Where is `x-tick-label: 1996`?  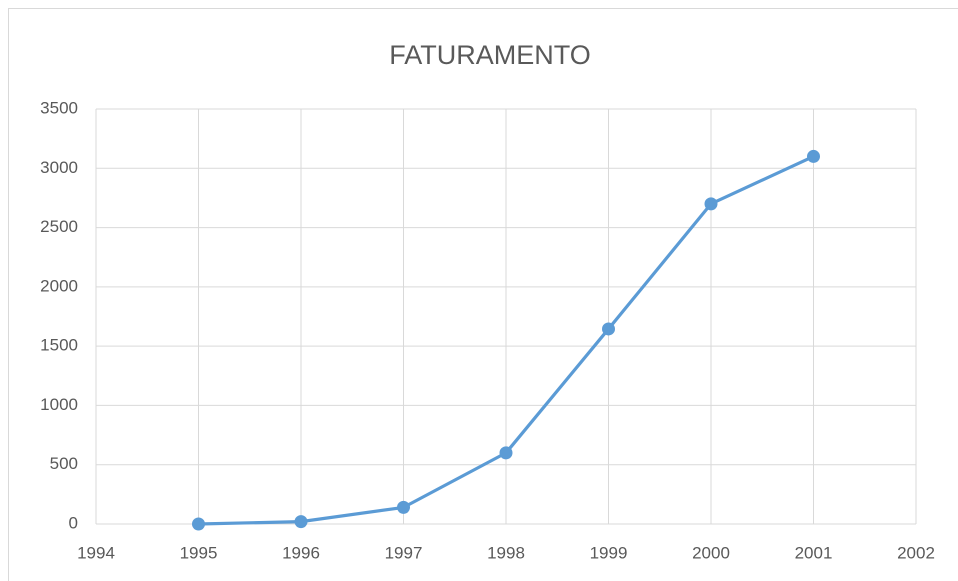
x-tick-label: 1996 is located at coordinates (301, 552).